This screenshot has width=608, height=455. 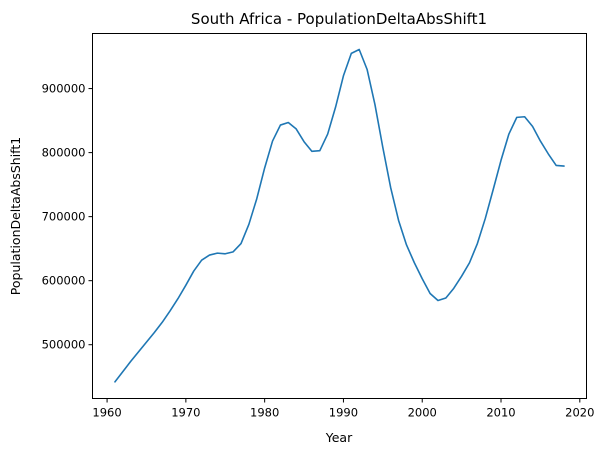 I want to click on y-tick-label: 800000, so click(x=64, y=153).